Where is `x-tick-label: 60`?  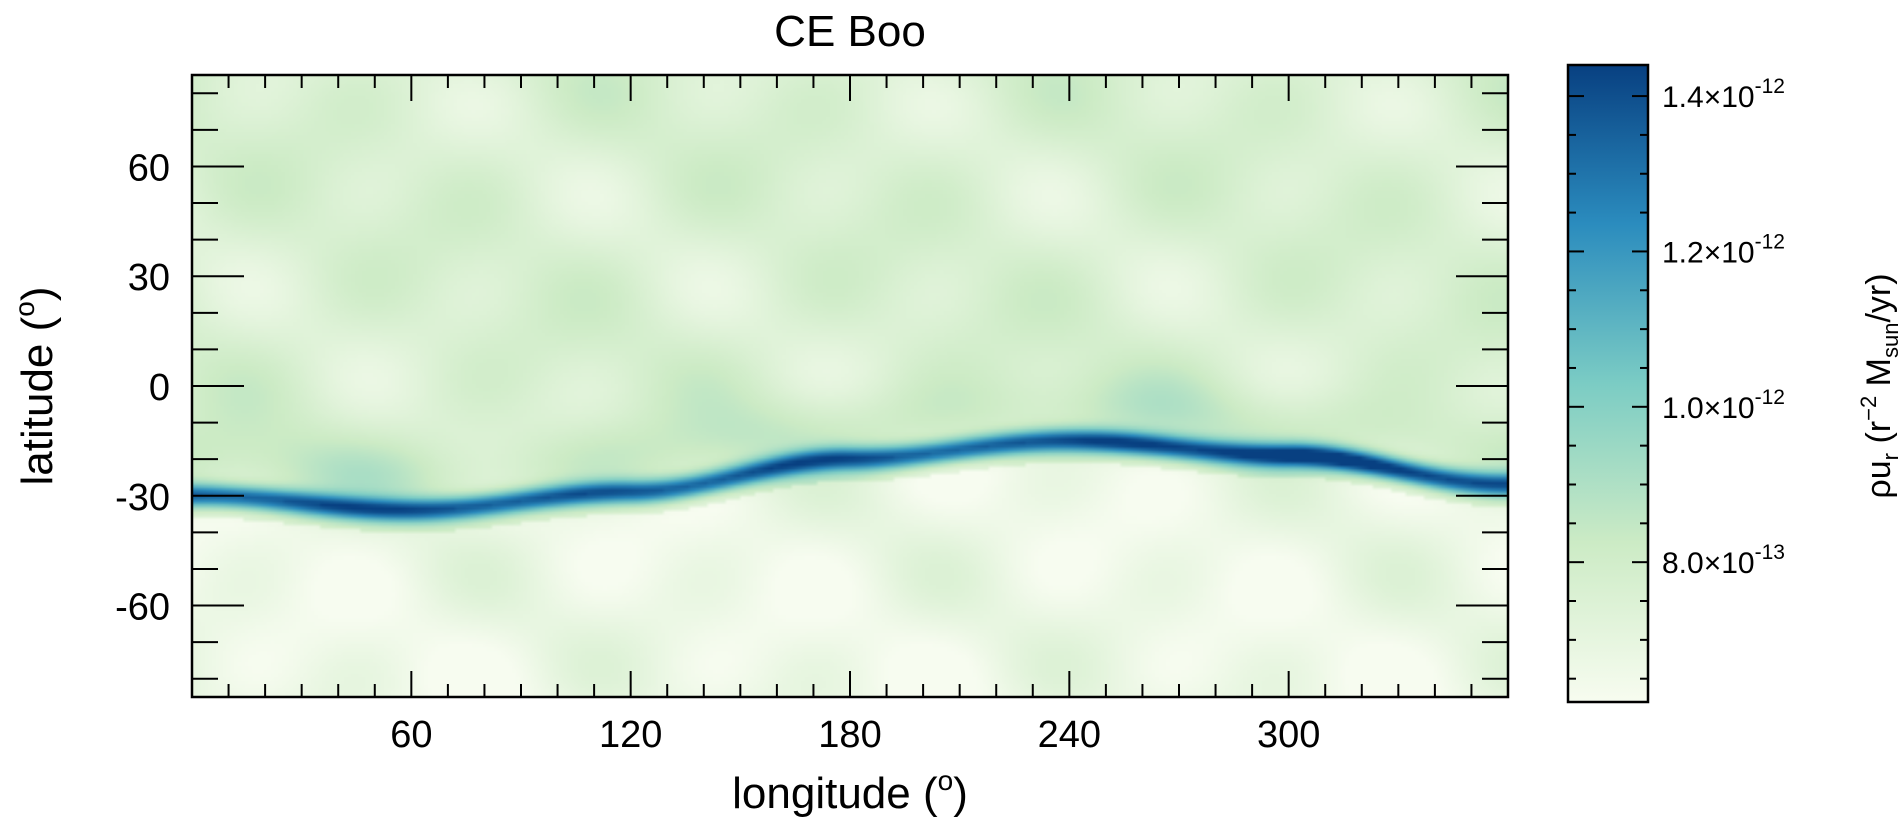
x-tick-label: 60 is located at coordinates (411, 735).